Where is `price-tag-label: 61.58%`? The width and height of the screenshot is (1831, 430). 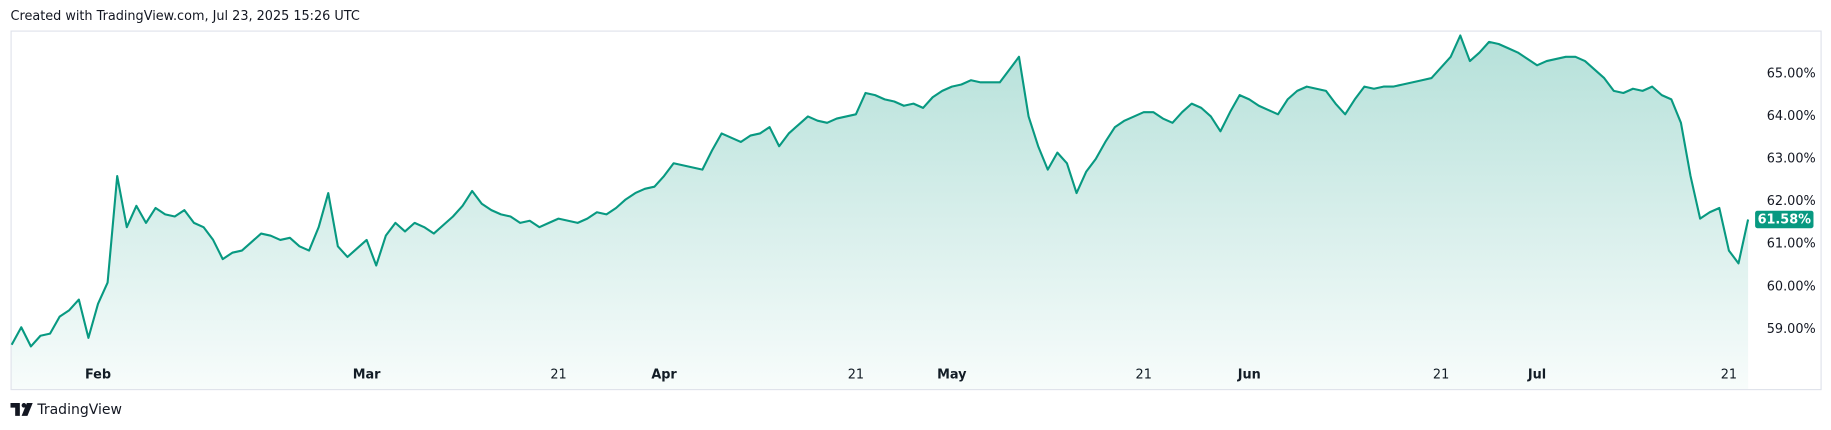
price-tag-label: 61.58% is located at coordinates (1785, 220).